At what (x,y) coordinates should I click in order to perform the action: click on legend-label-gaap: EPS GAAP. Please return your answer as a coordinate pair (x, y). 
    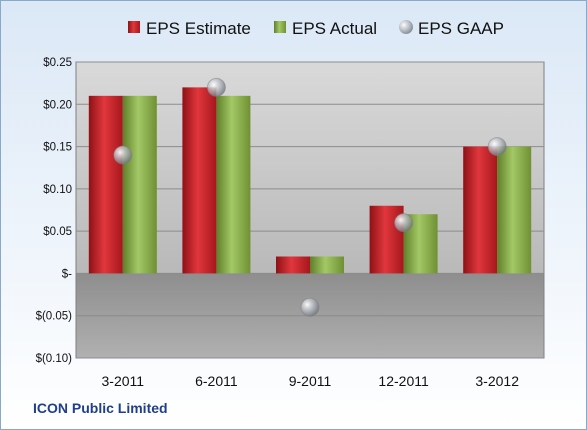
    Looking at the image, I should click on (461, 28).